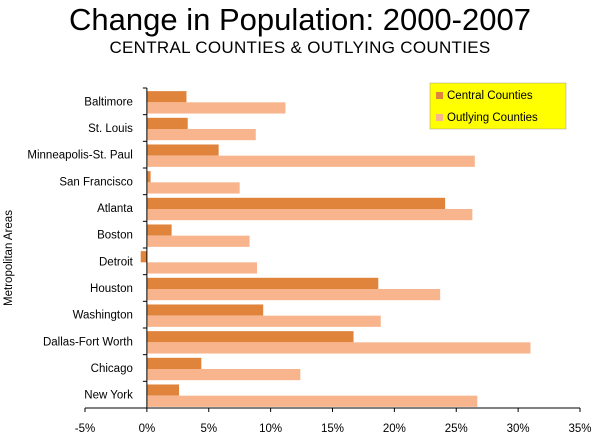  I want to click on bar-central-atlanta, so click(296, 203).